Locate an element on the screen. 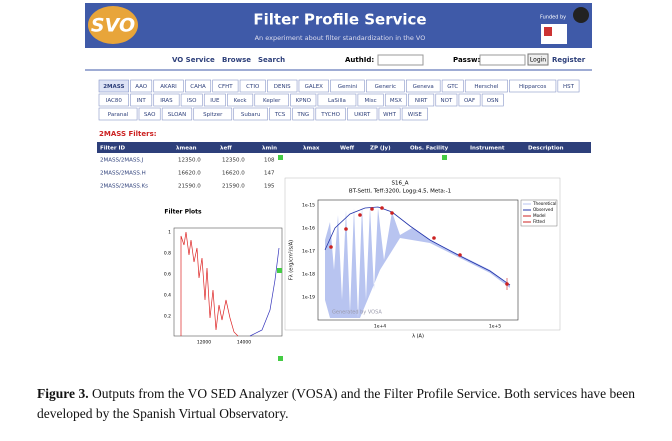 The height and width of the screenshot is (441, 672). facility-label: OSN is located at coordinates (493, 101).